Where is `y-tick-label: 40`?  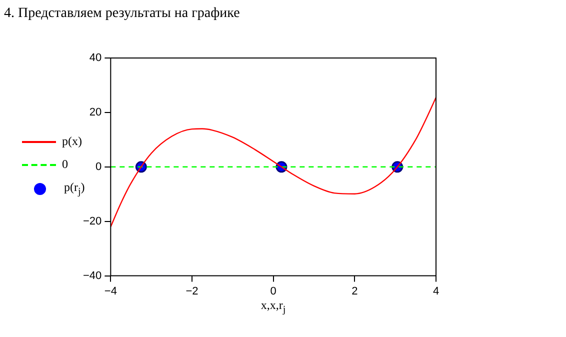 y-tick-label: 40 is located at coordinates (95, 58).